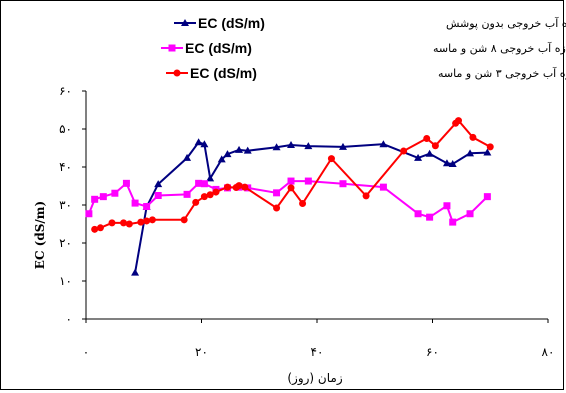 The height and width of the screenshot is (393, 566). Describe the element at coordinates (69, 319) in the screenshot. I see `y-tick-label: ۰` at that location.